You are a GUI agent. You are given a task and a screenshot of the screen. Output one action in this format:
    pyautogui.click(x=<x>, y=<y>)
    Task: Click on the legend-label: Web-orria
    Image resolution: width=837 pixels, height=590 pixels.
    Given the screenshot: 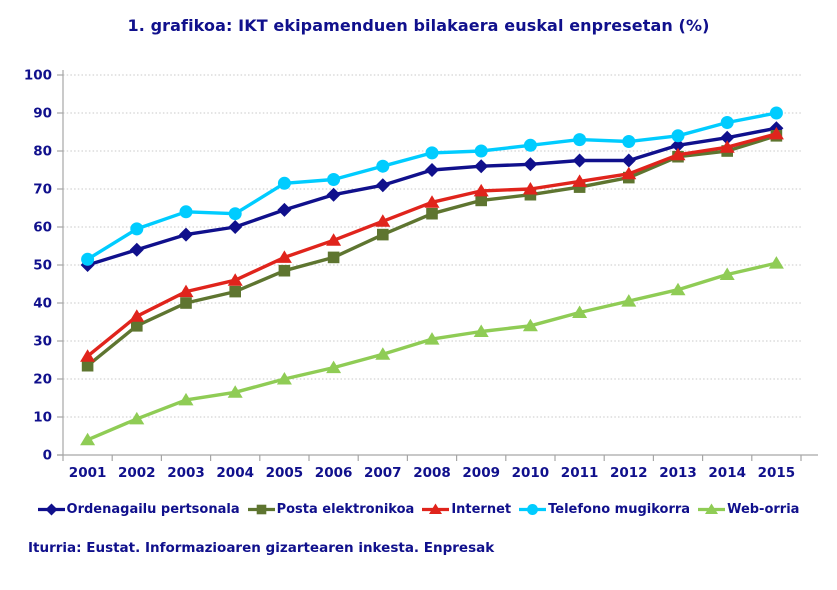 What is the action you would take?
    pyautogui.click(x=763, y=509)
    